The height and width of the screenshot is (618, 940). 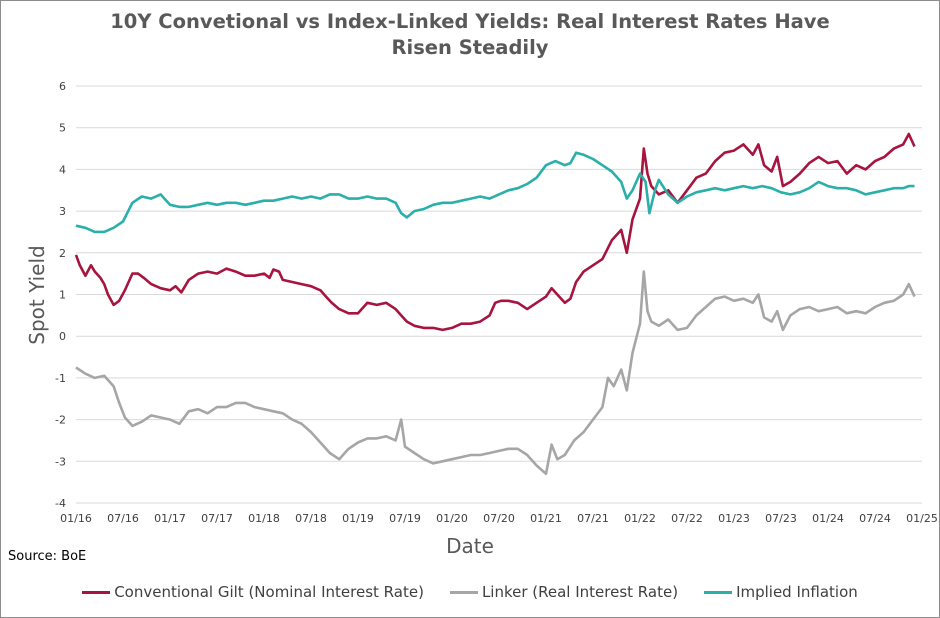 I want to click on x-tick-label: 07/20, so click(x=499, y=518).